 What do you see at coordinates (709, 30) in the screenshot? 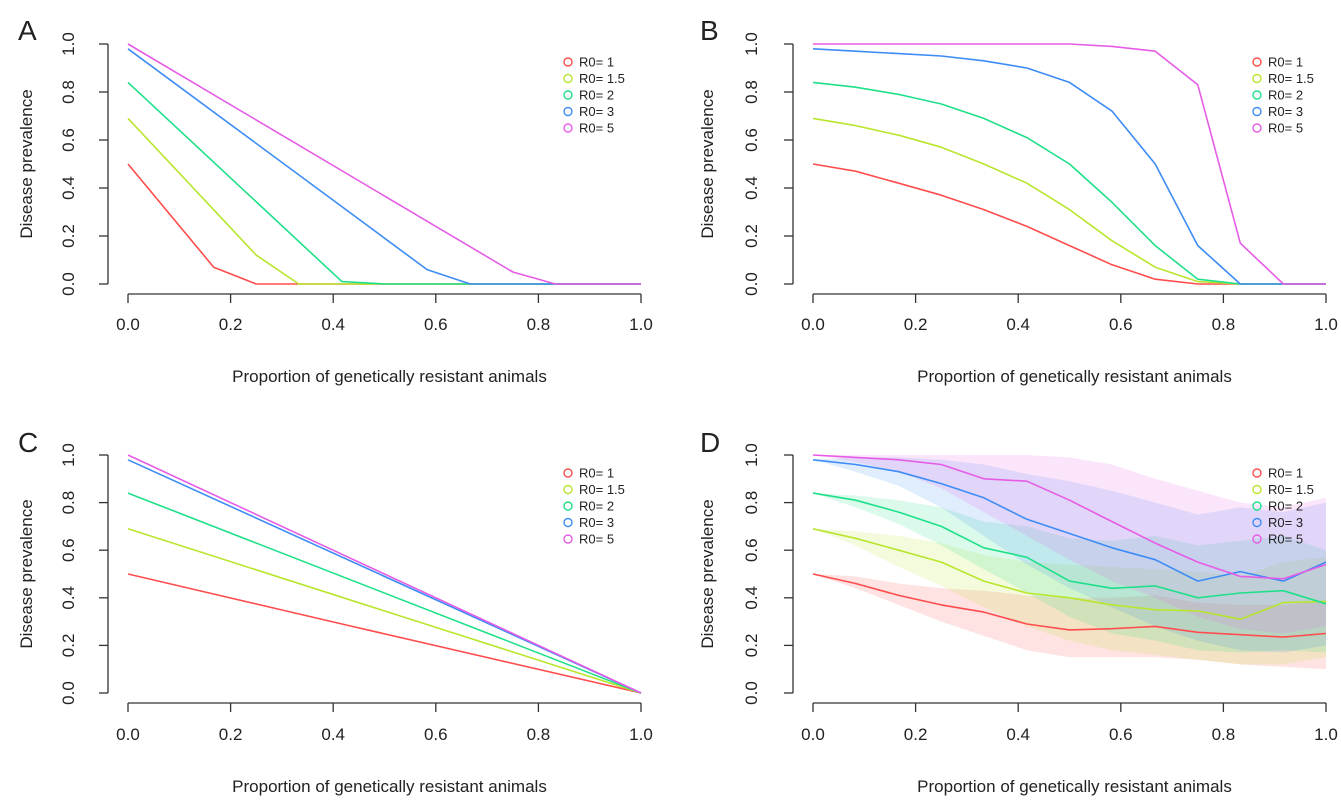
I see `panel-label: B` at bounding box center [709, 30].